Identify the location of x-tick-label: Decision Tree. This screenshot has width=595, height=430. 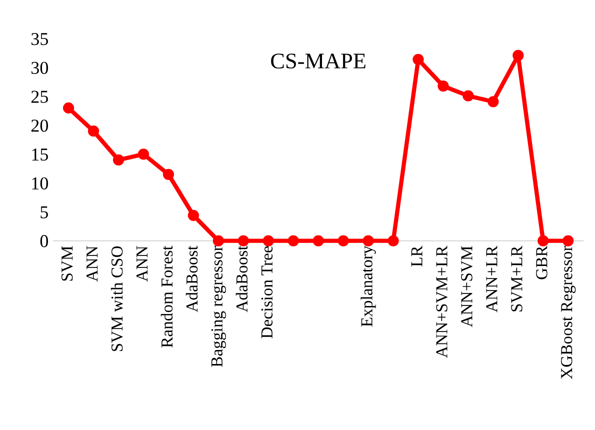
(267, 292).